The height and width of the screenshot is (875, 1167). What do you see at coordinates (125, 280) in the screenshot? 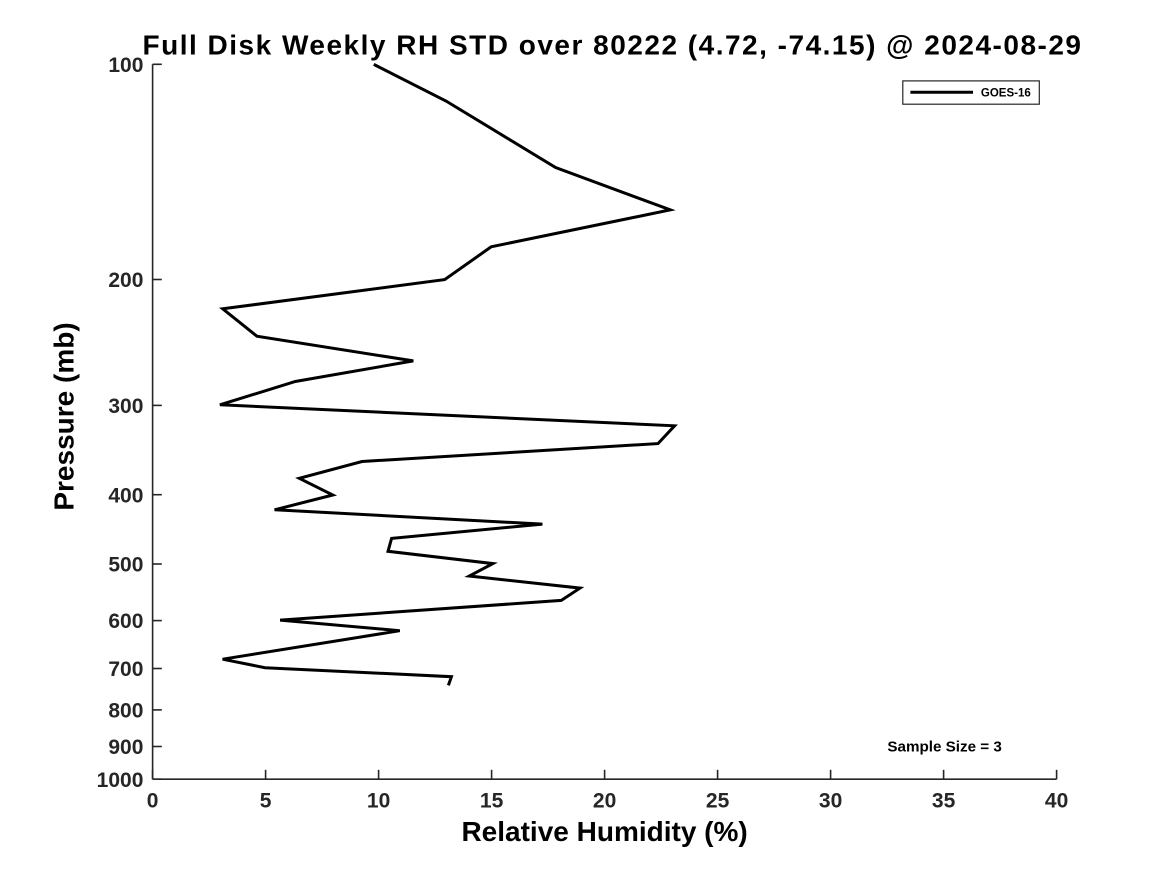
I see `svg-text: 200` at bounding box center [125, 280].